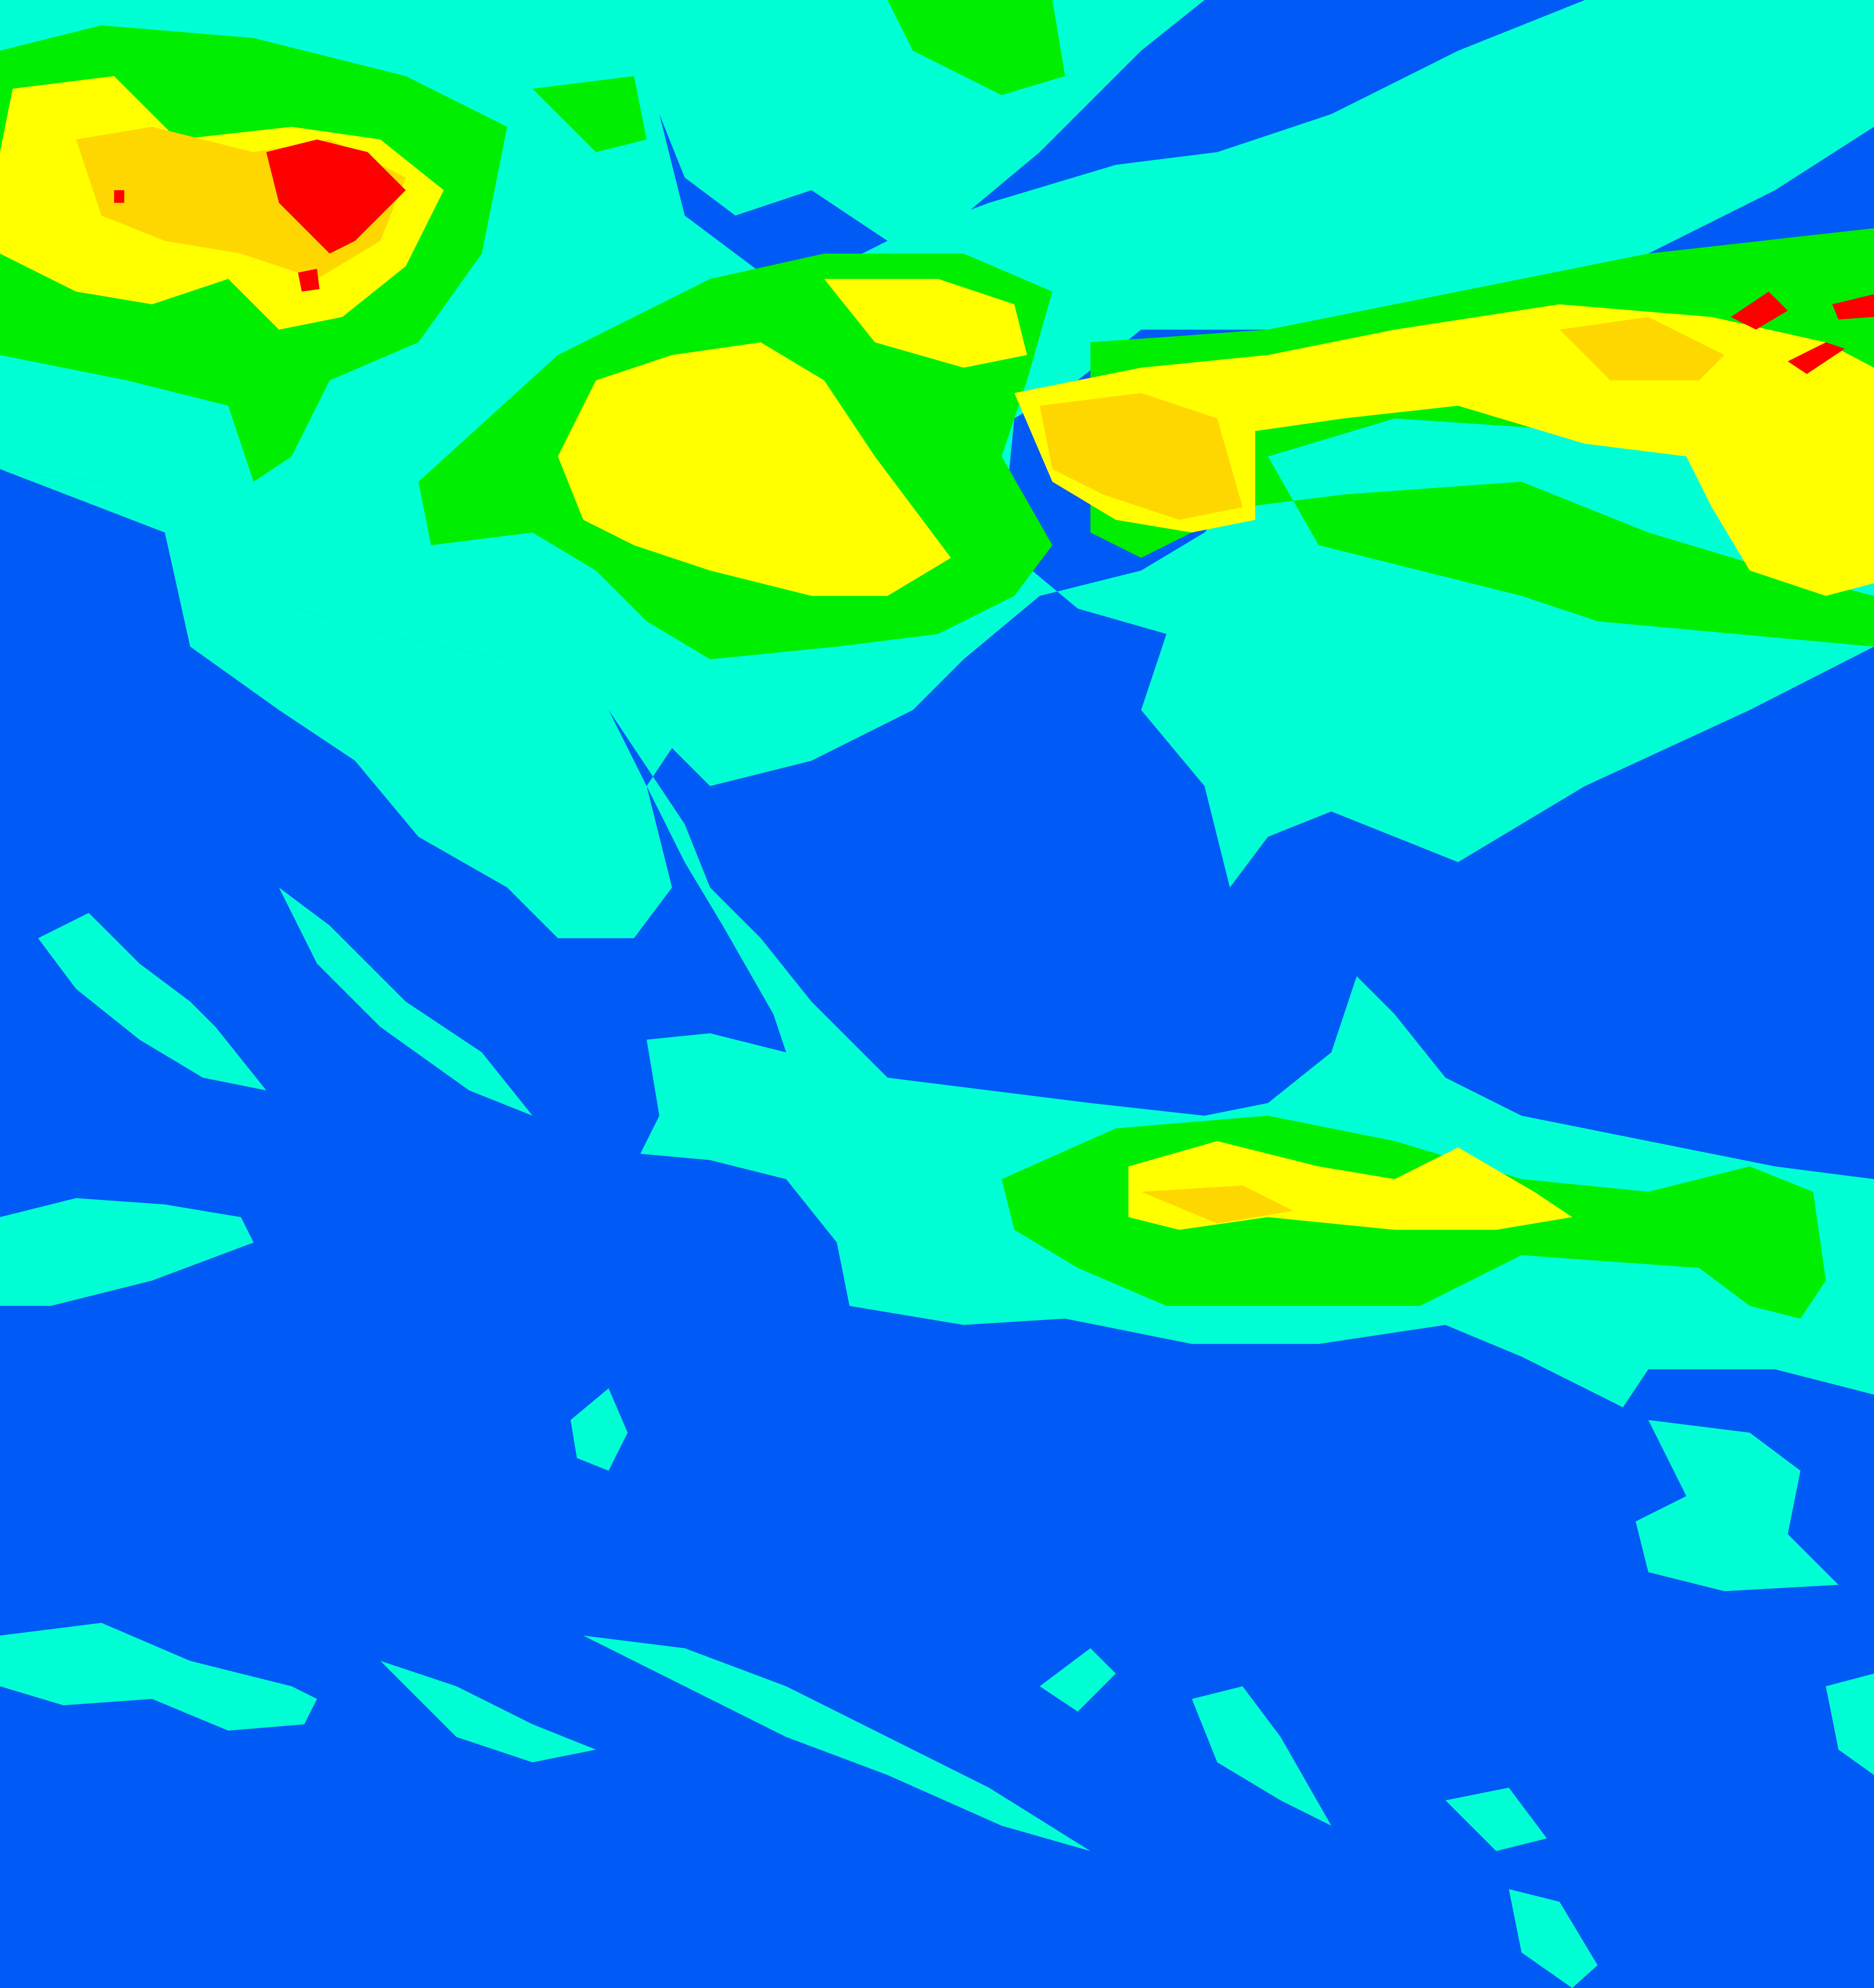  I want to click on mid-blob, so click(599, 1429).